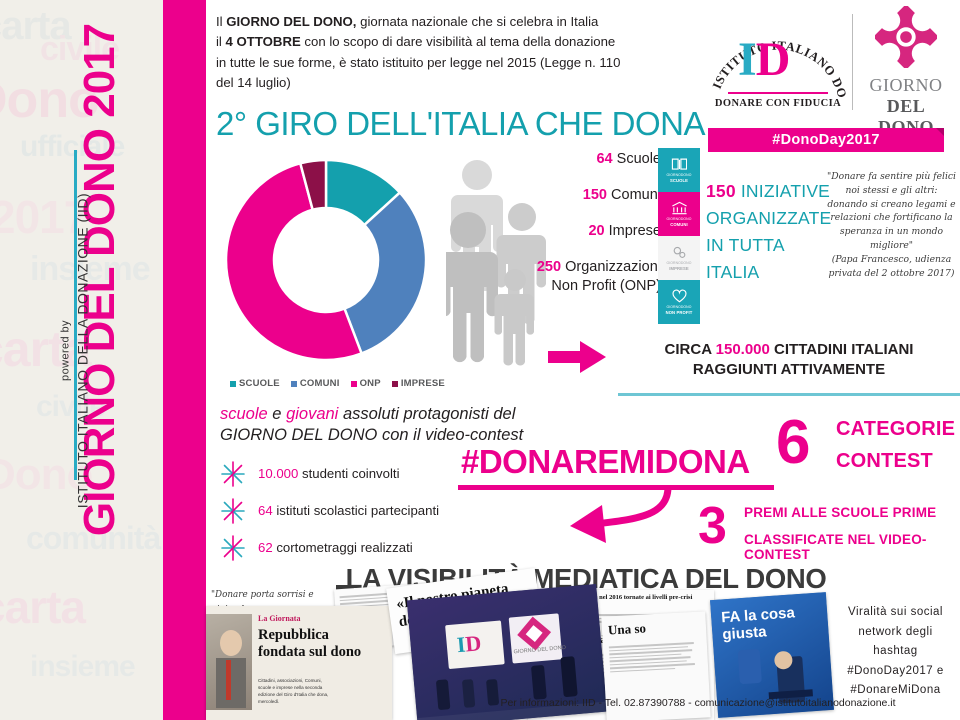 This screenshot has height=720, width=960. Describe the element at coordinates (632, 231) in the screenshot. I see `stat-label: Imprese` at that location.